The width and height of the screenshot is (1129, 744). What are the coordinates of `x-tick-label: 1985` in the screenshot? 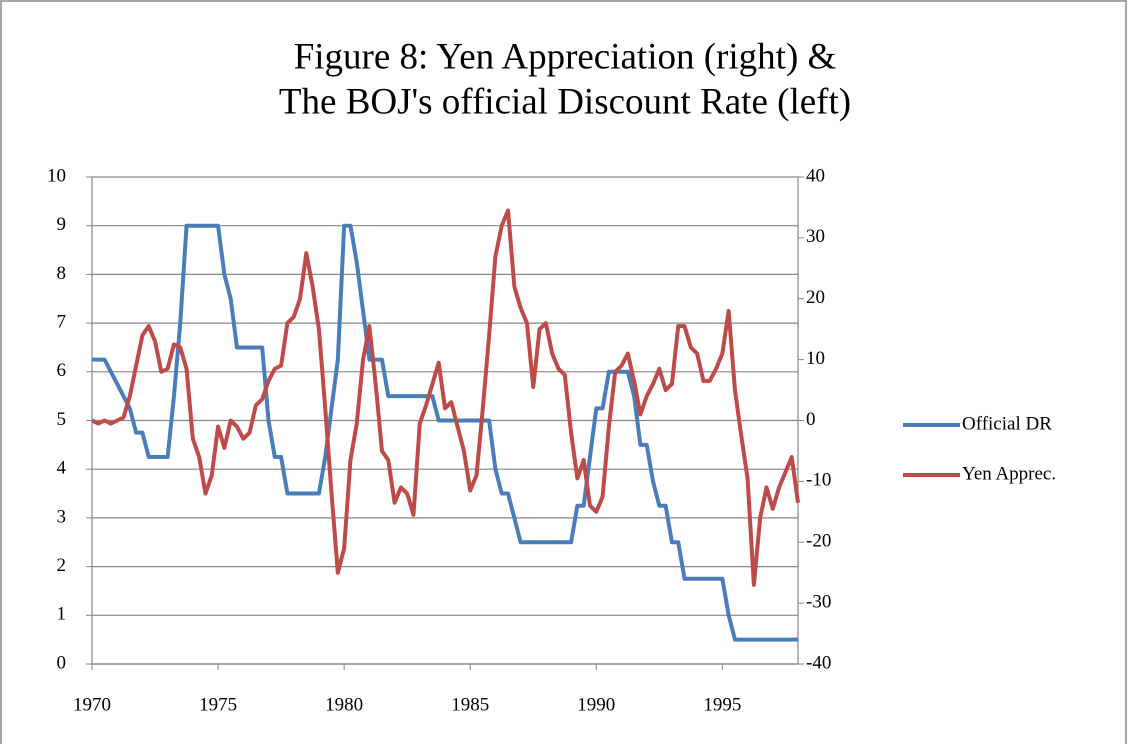 It's located at (470, 704).